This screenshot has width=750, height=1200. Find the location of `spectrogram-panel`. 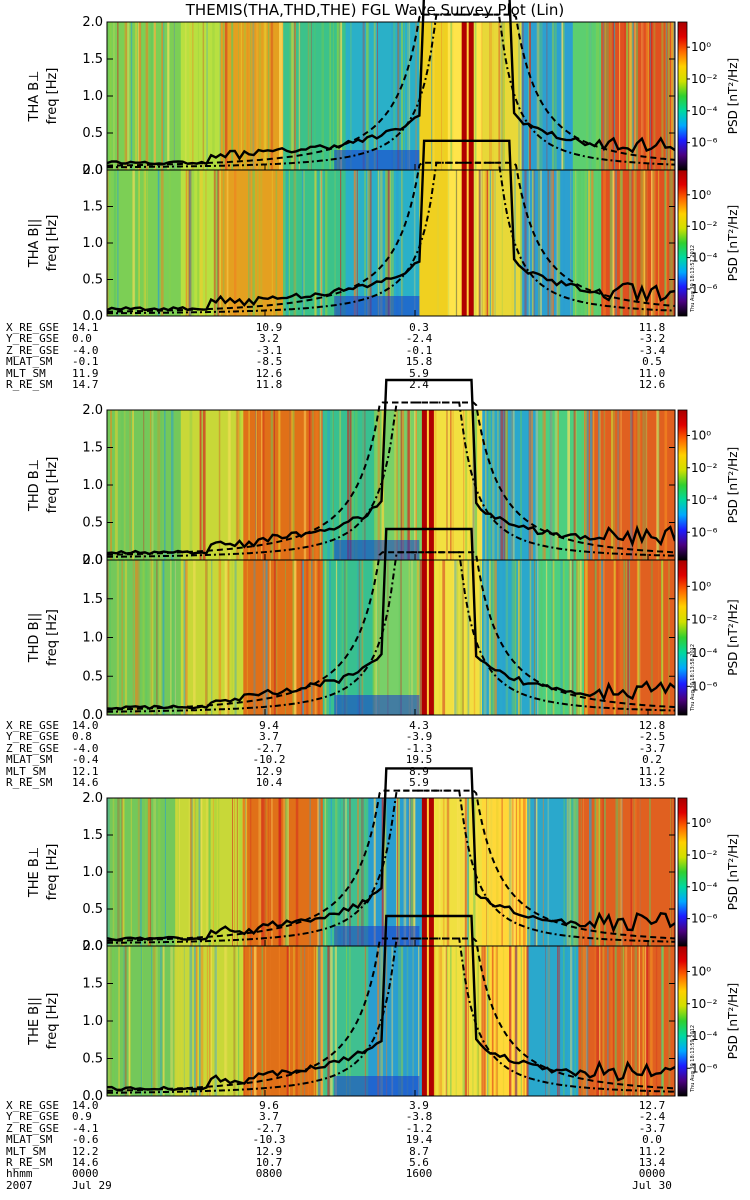

spectrogram-panel is located at coordinates (391, 469).